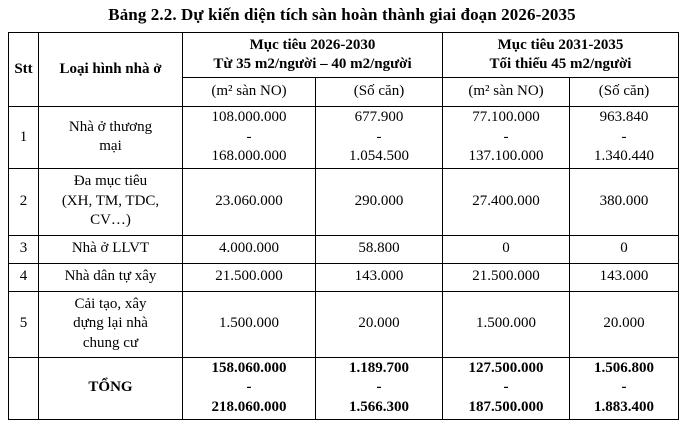 Image resolution: width=684 pixels, height=435 pixels. I want to click on cell-floor-area-2026: 1.500.000, so click(249, 324).